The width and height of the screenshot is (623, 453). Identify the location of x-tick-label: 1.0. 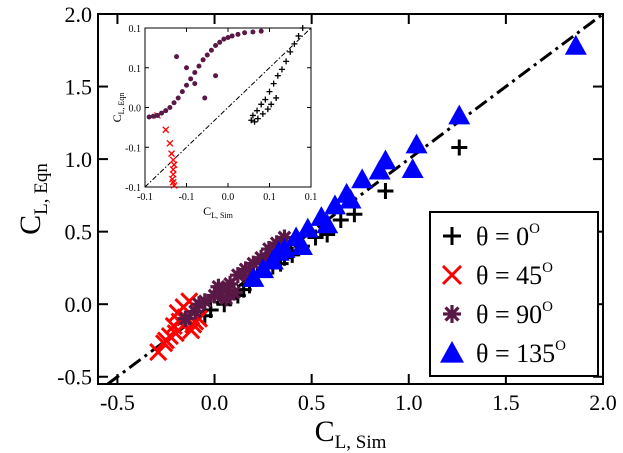
(409, 402).